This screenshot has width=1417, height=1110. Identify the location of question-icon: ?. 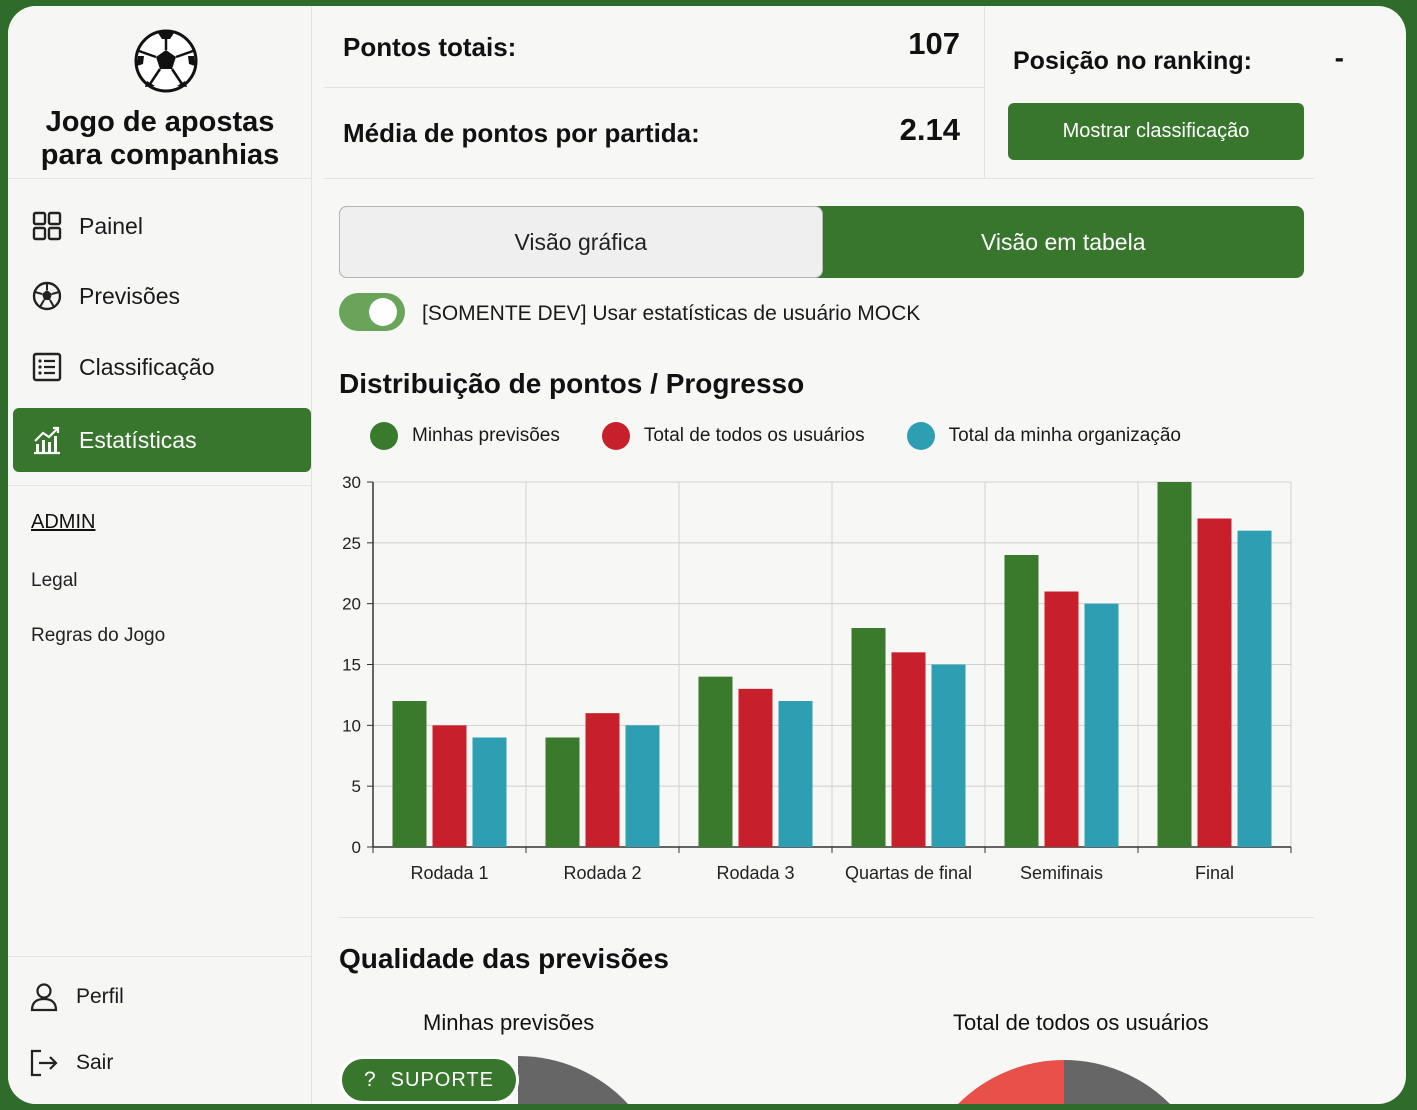
(370, 1079).